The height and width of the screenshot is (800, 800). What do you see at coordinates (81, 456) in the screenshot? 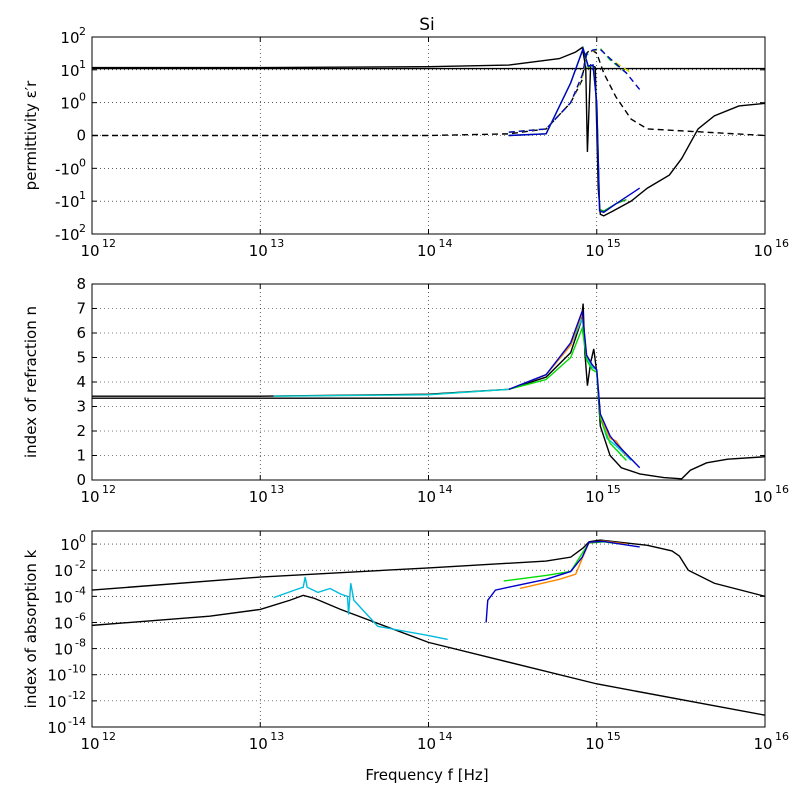
I see `y-tick-label: 1` at bounding box center [81, 456].